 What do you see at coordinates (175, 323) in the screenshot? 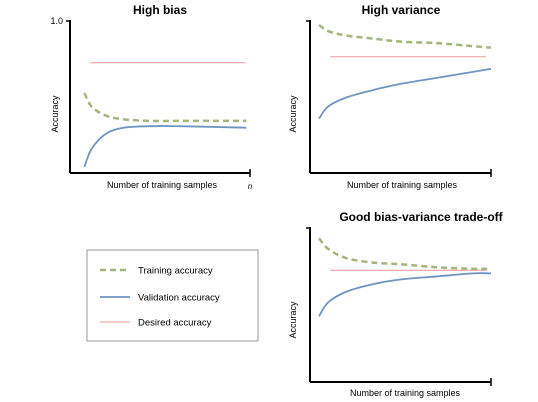
I see `legend-label-3: Desired accuracy` at bounding box center [175, 323].